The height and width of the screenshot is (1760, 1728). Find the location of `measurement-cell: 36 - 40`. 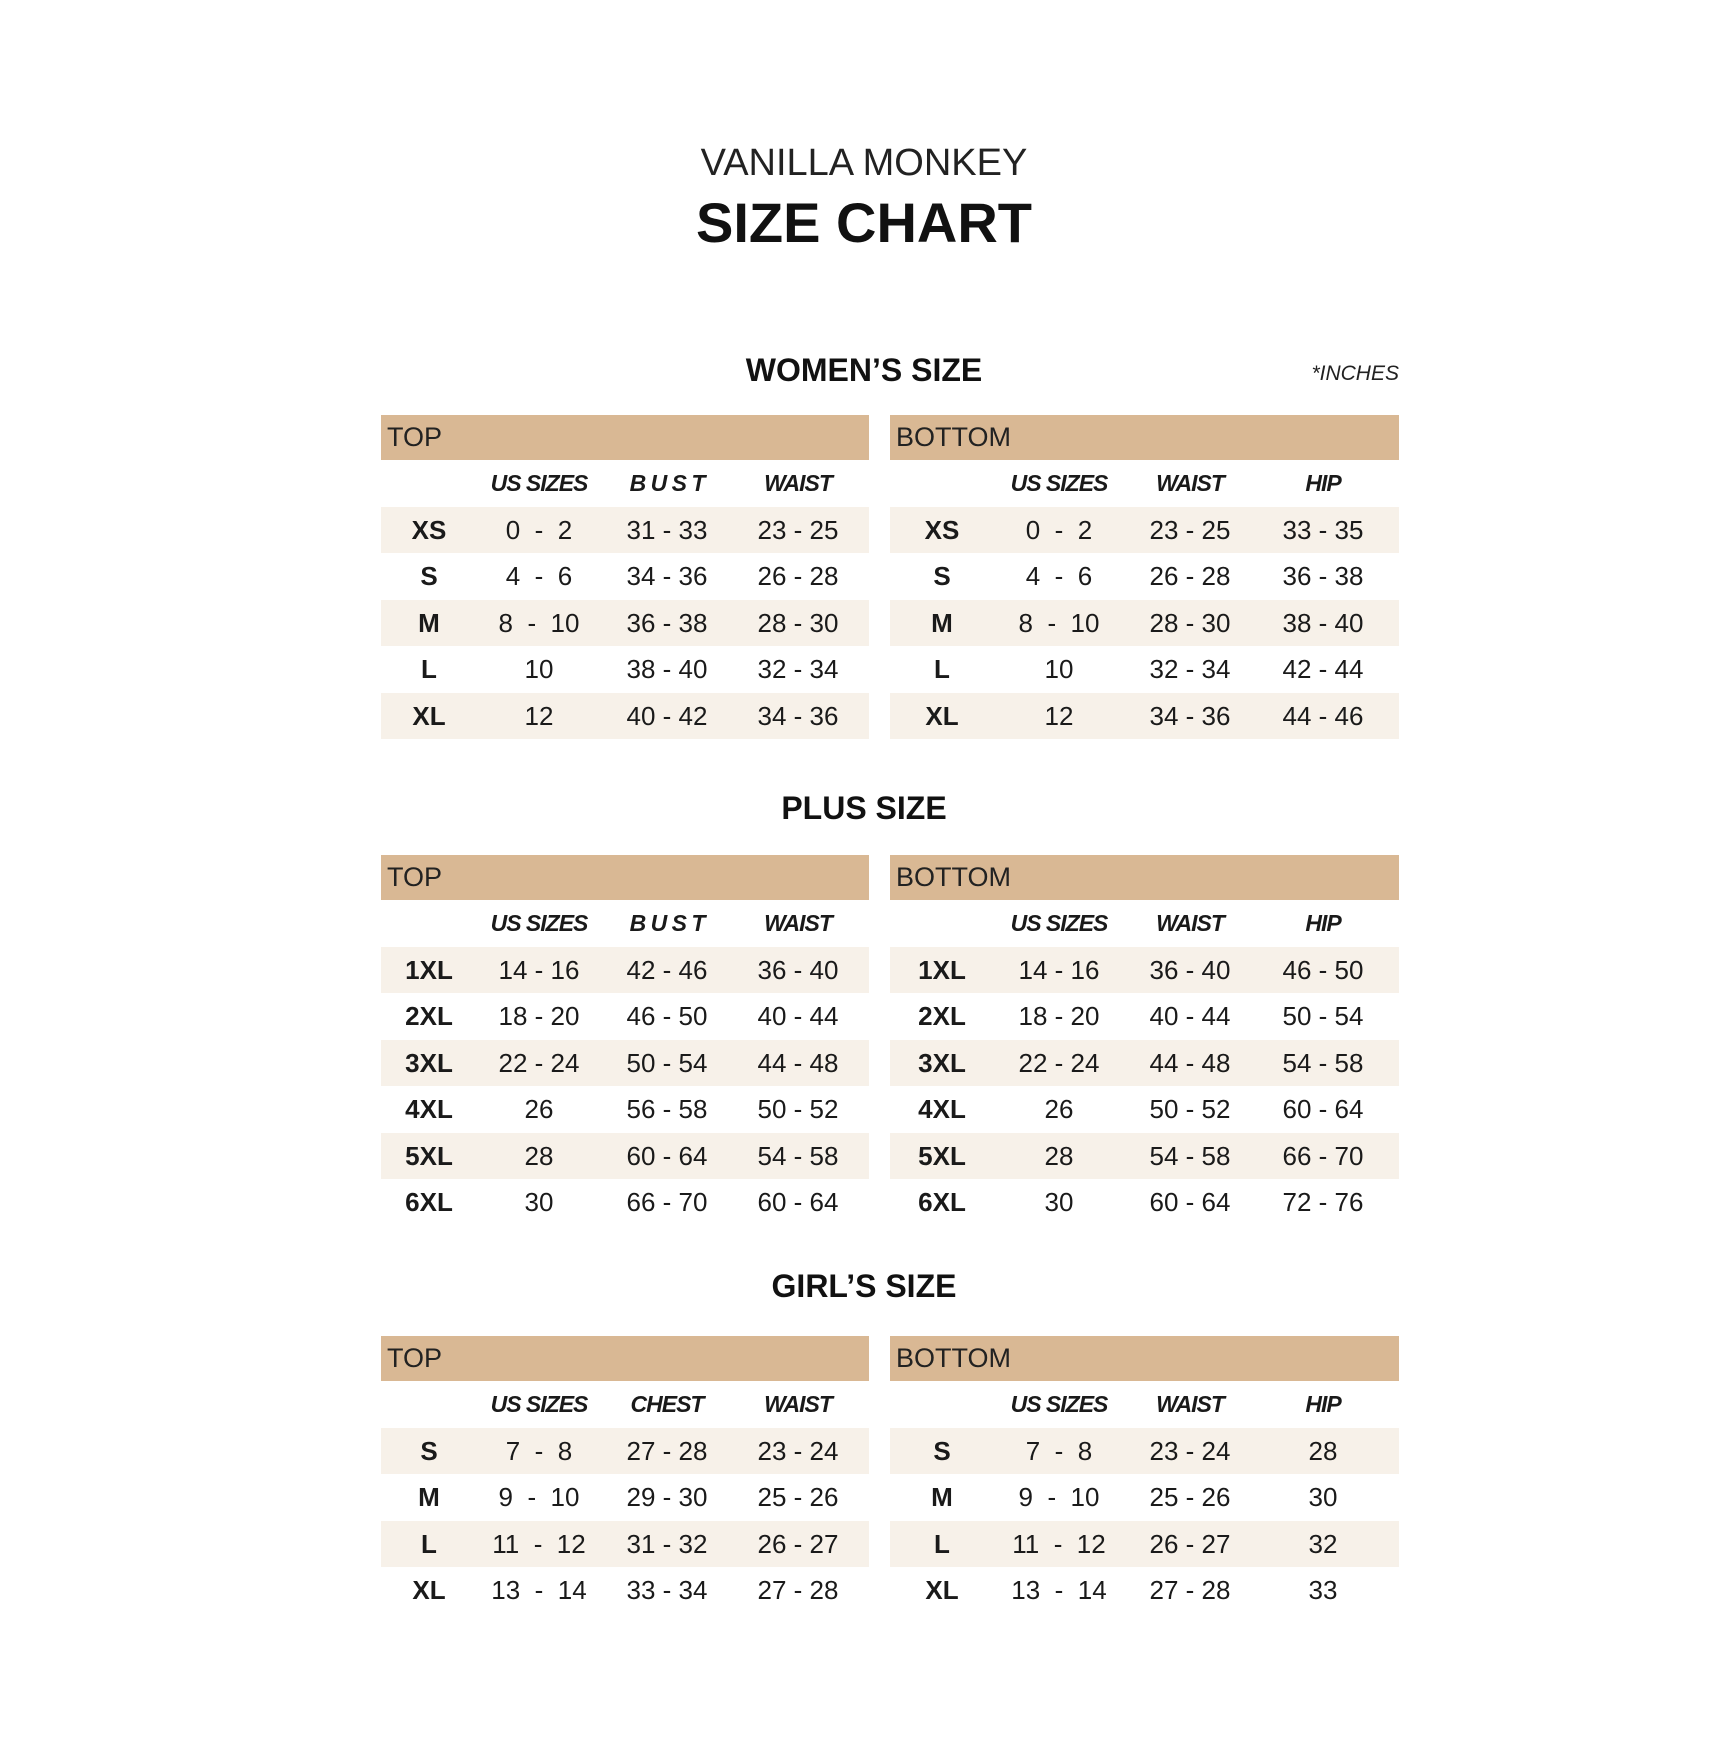

measurement-cell: 36 - 40 is located at coordinates (798, 969).